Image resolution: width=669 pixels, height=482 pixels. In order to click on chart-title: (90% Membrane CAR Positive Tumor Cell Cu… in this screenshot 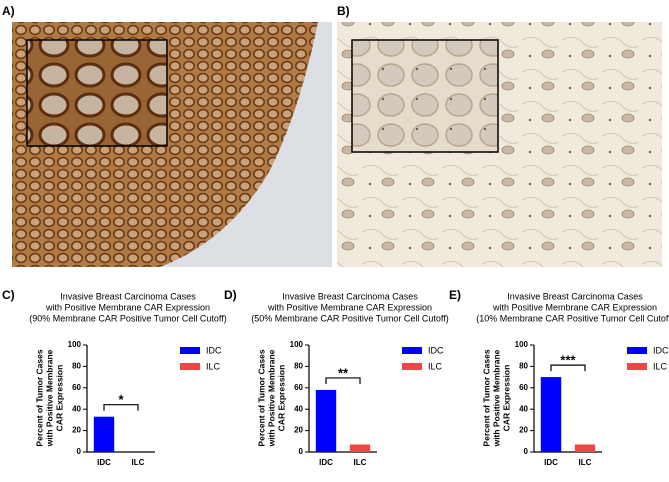, I will do `click(127, 318)`.